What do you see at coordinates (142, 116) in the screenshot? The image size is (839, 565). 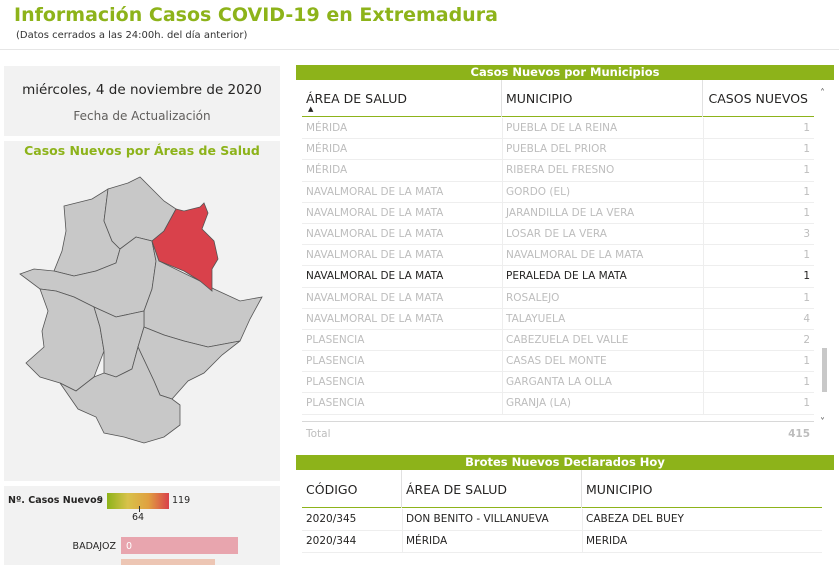 I see `update-date-label: Fecha de Actualización` at bounding box center [142, 116].